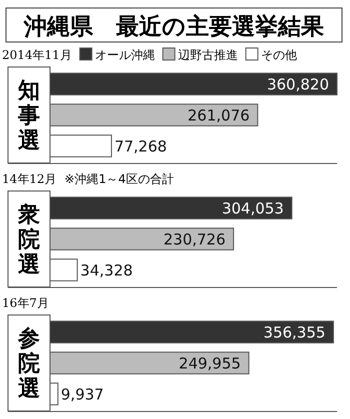 Image resolution: width=350 pixels, height=419 pixels. What do you see at coordinates (208, 55) in the screenshot?
I see `legend-label: 辺野古推進` at bounding box center [208, 55].